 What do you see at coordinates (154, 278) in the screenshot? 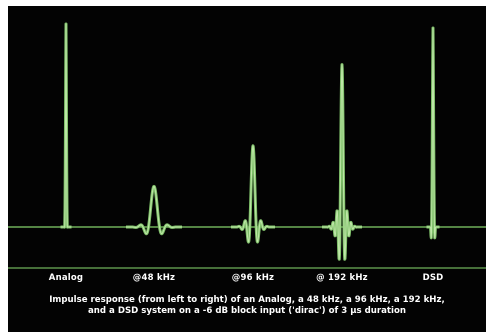
I see `category-label-48khz: @48 kHz` at bounding box center [154, 278].